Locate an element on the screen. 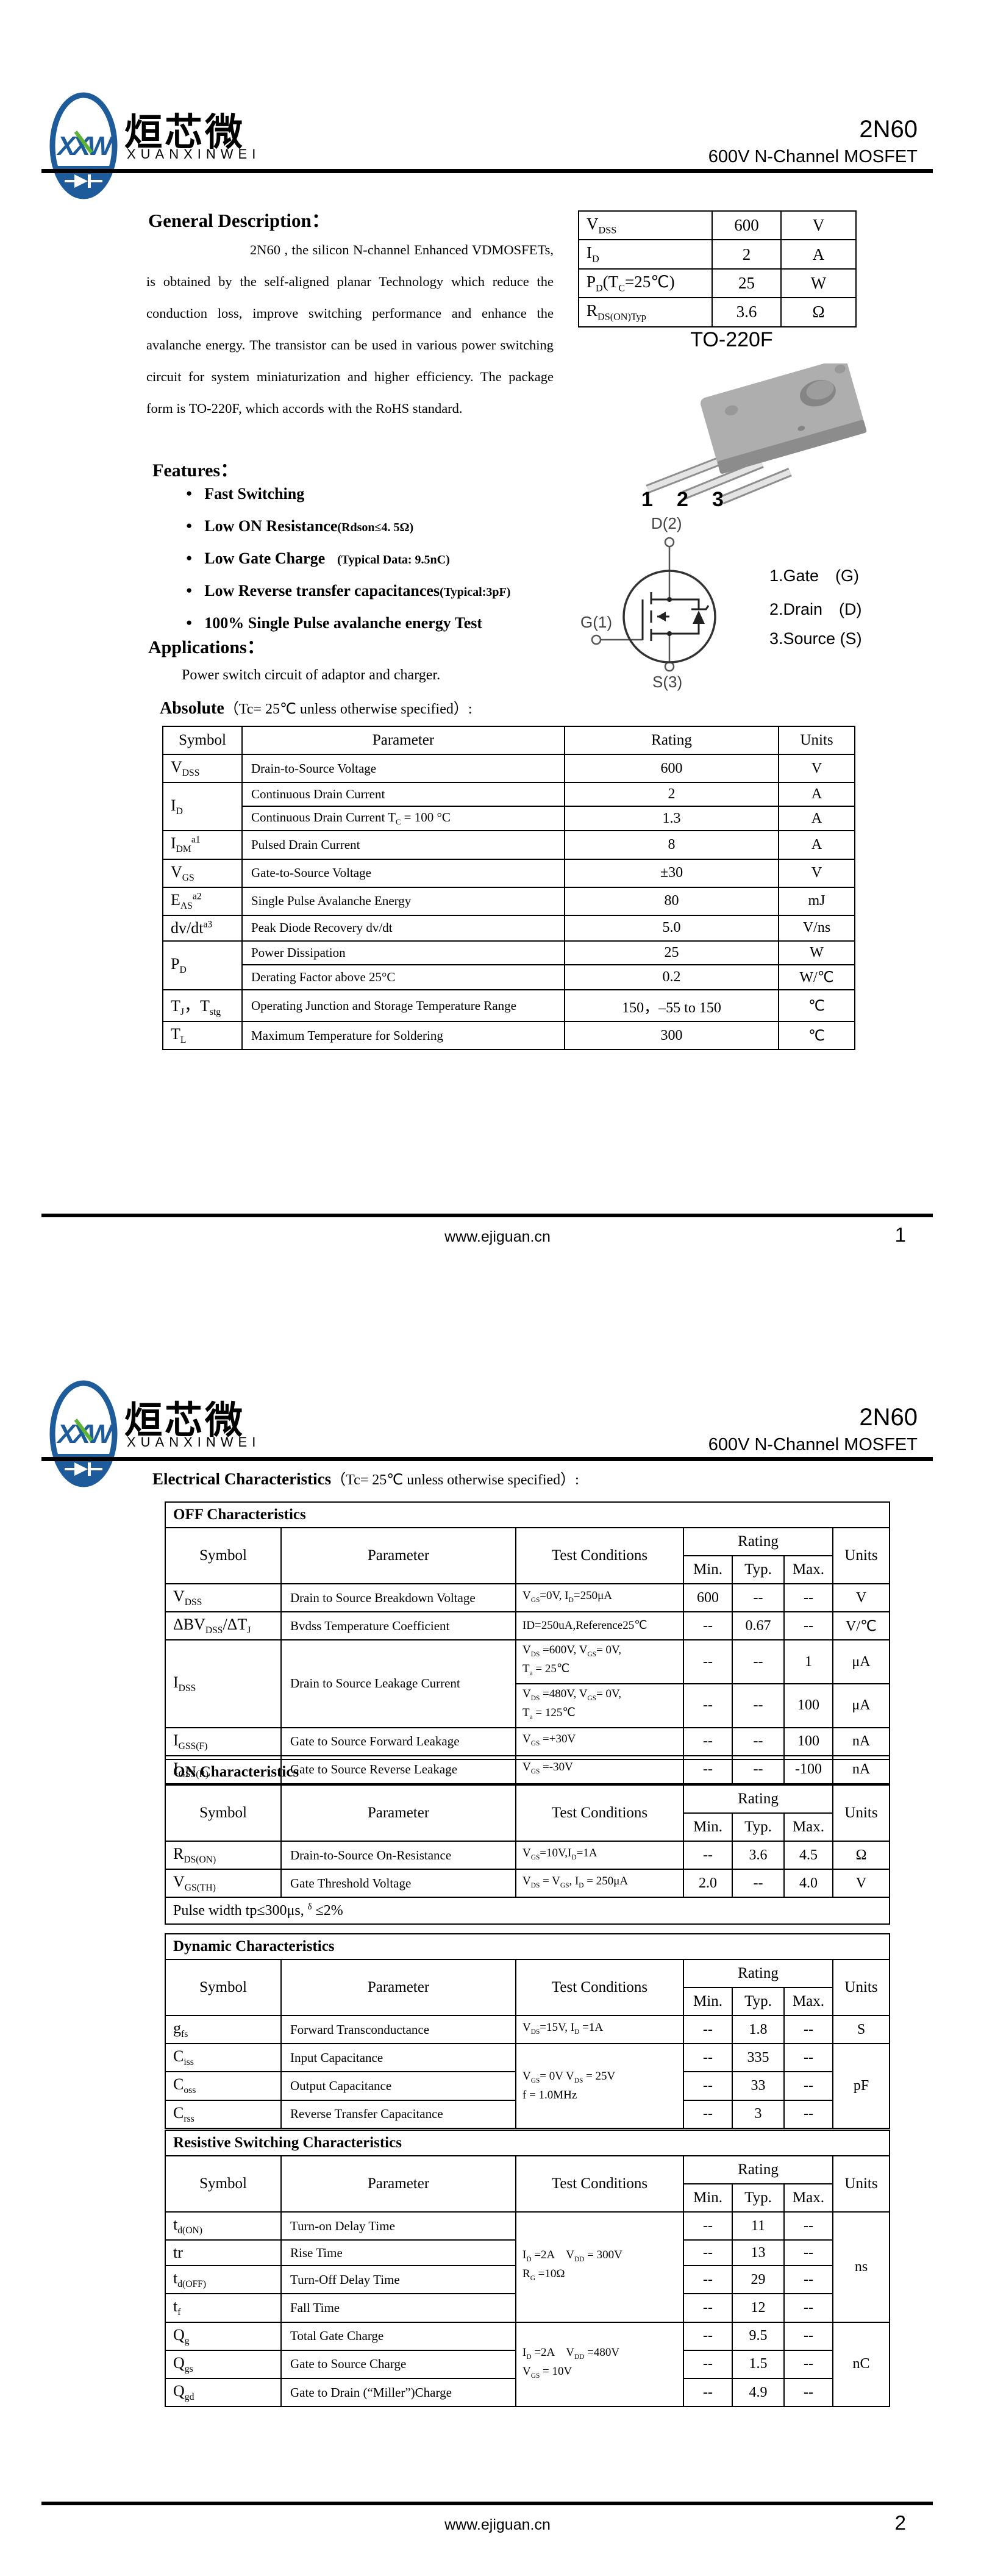  table-row: ID Continuous Drain Current 2 A is located at coordinates (509, 807).